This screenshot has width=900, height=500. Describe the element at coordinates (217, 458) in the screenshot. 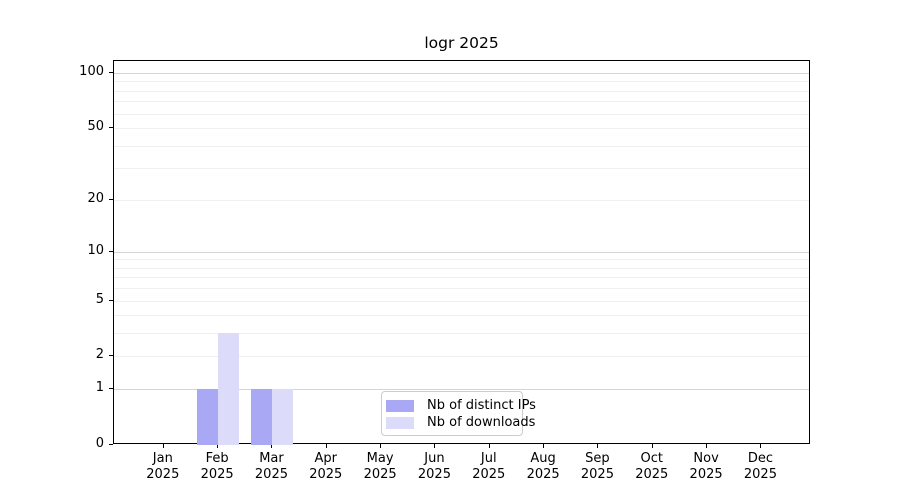

I see `x-tick-label-line: Feb` at that location.